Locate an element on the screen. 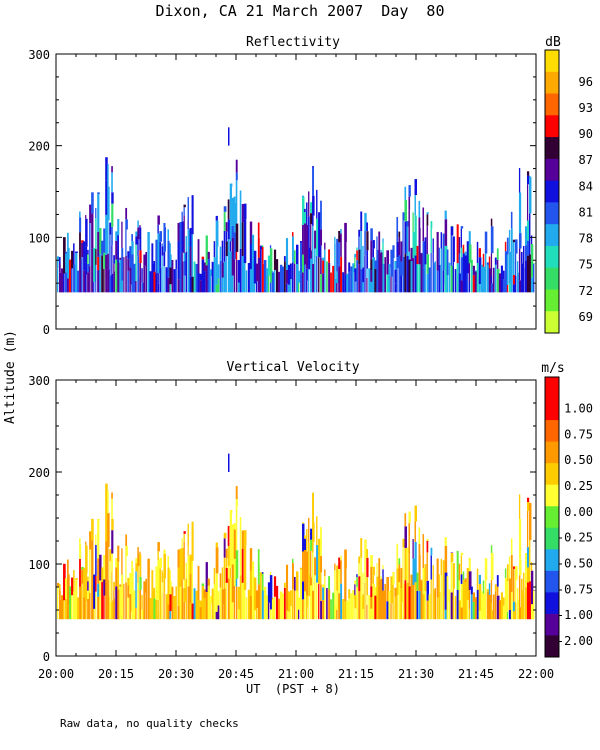  velocity-y-tick-label: 100 is located at coordinates (39, 565).